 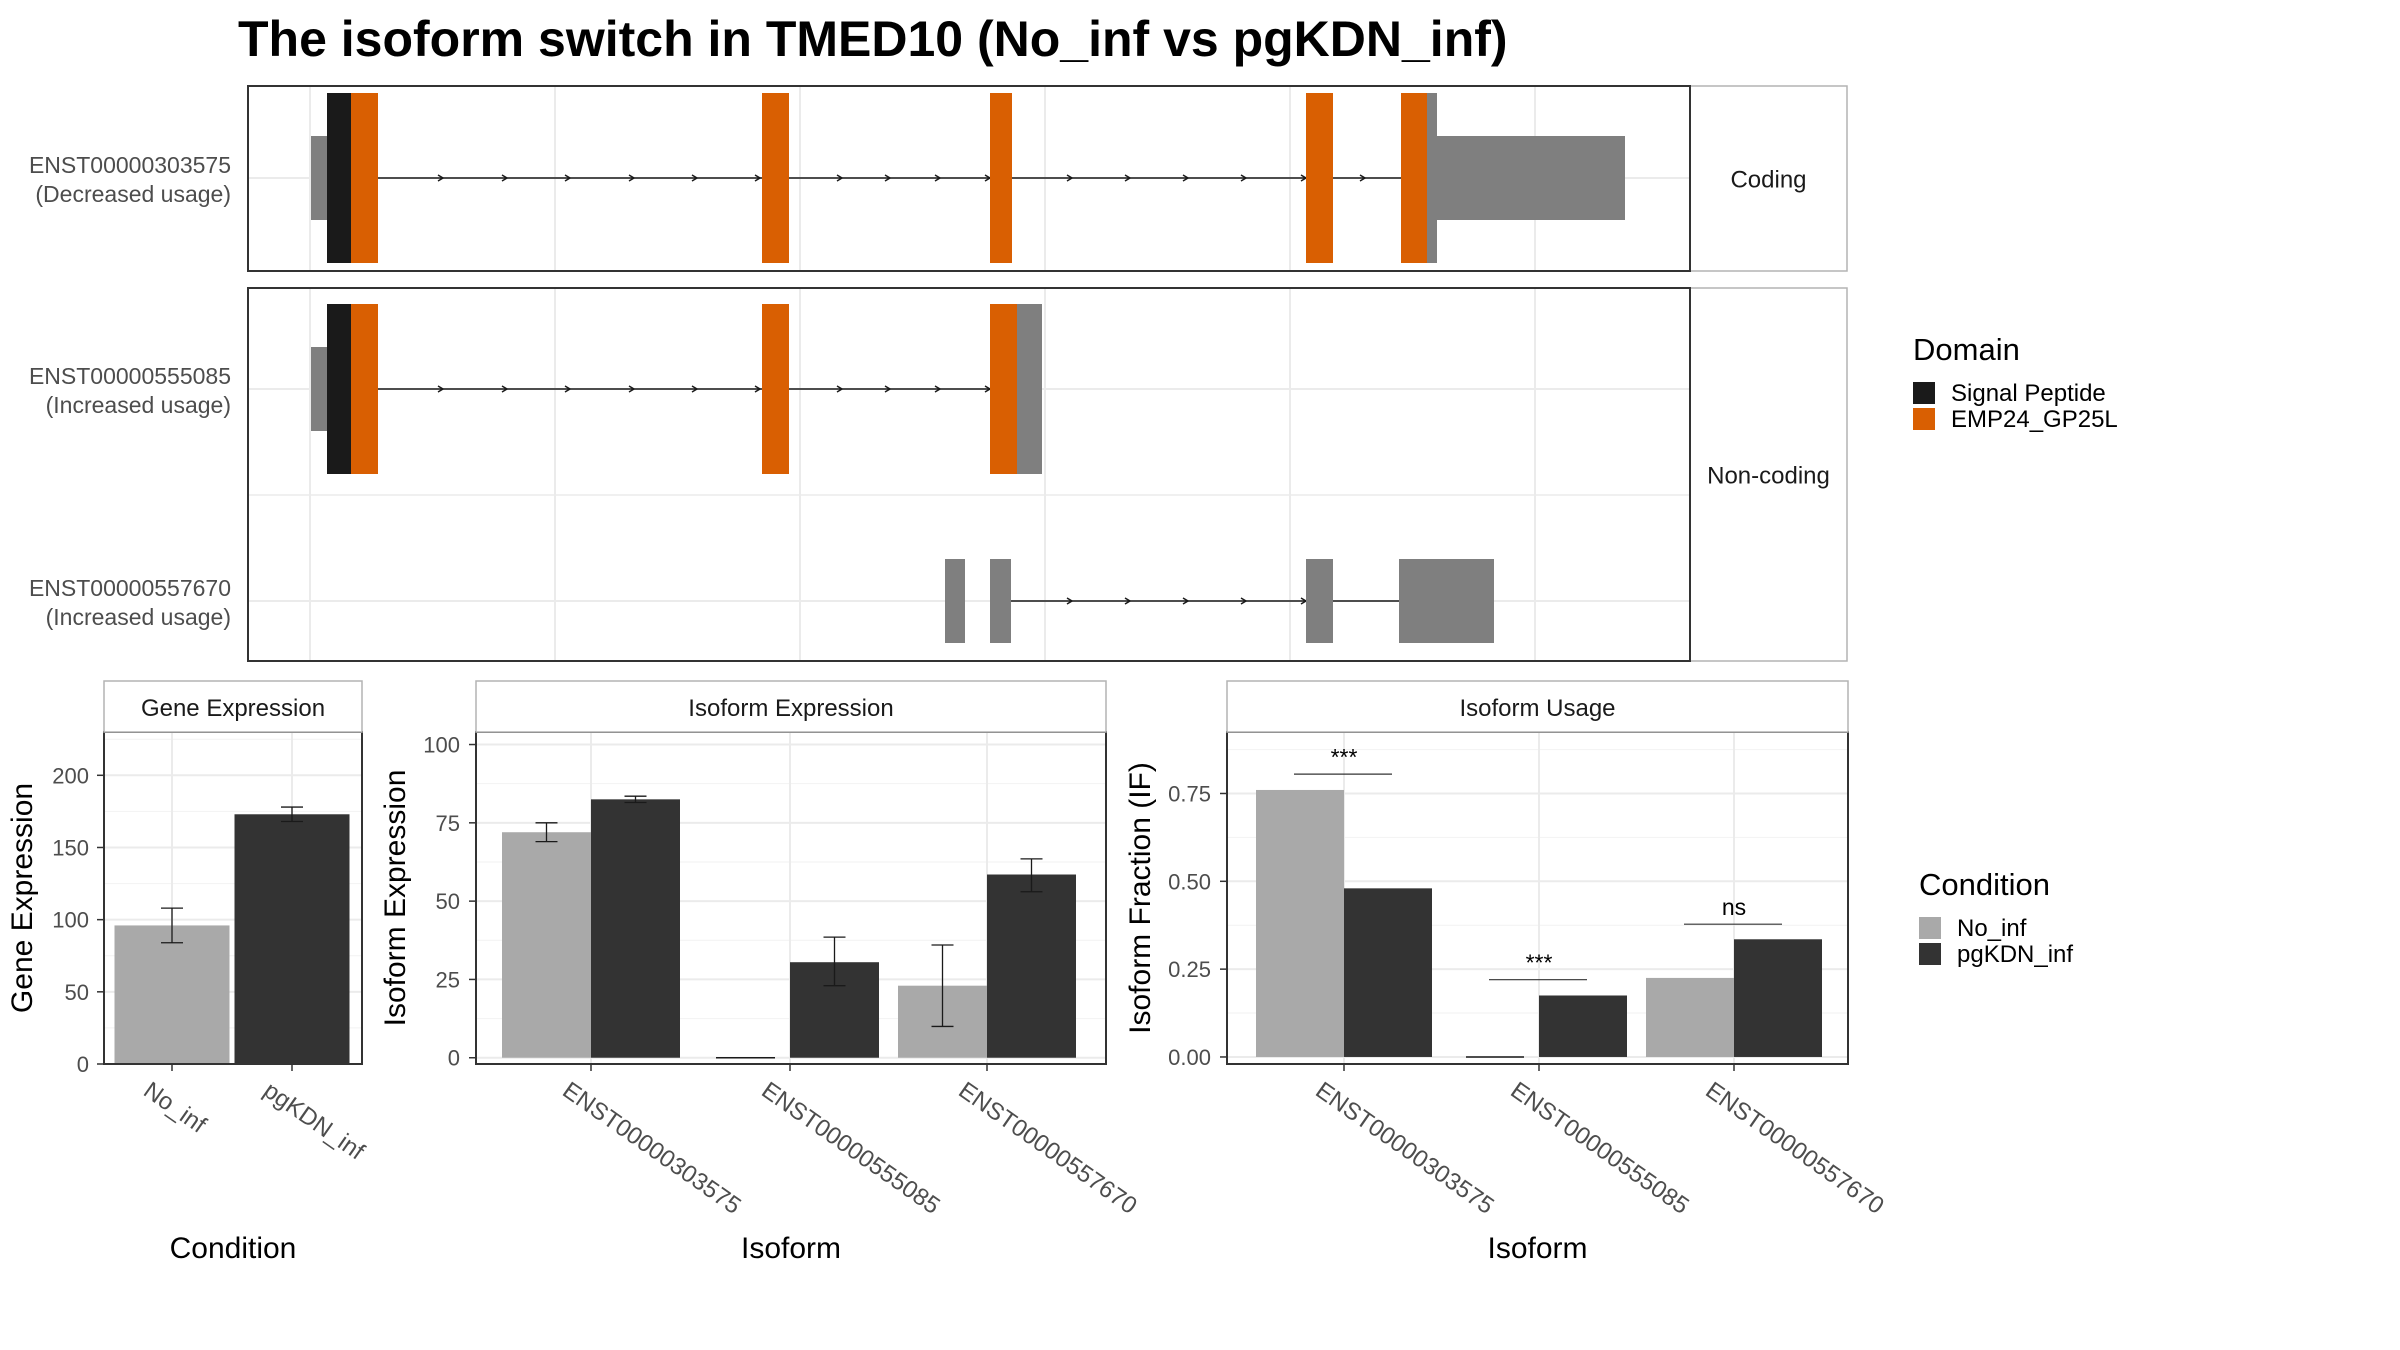 What do you see at coordinates (314, 1121) in the screenshot?
I see `x-tick-label: pgKDN_inf` at bounding box center [314, 1121].